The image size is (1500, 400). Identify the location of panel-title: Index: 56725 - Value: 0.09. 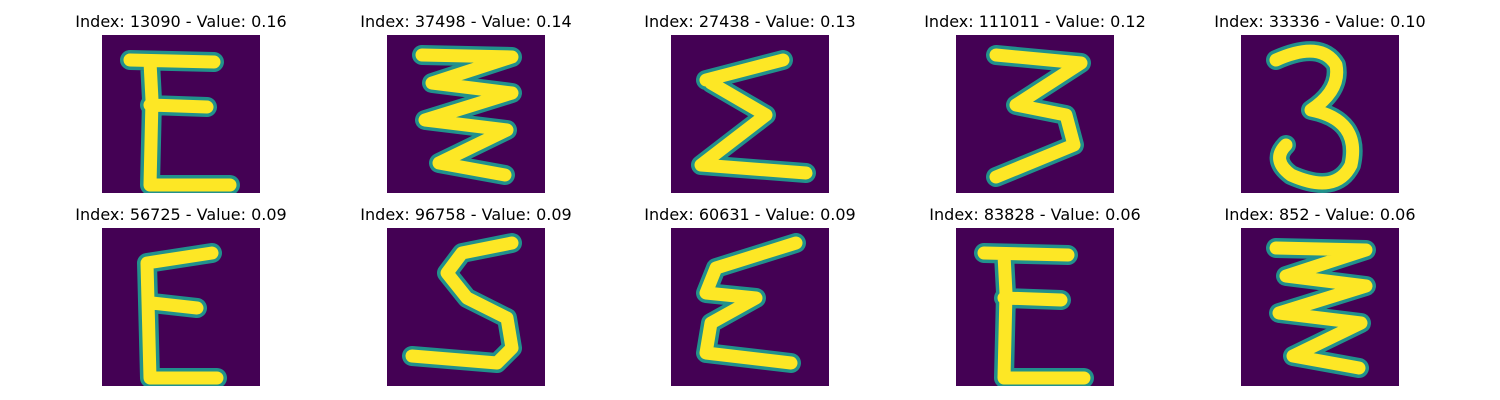
(181, 214).